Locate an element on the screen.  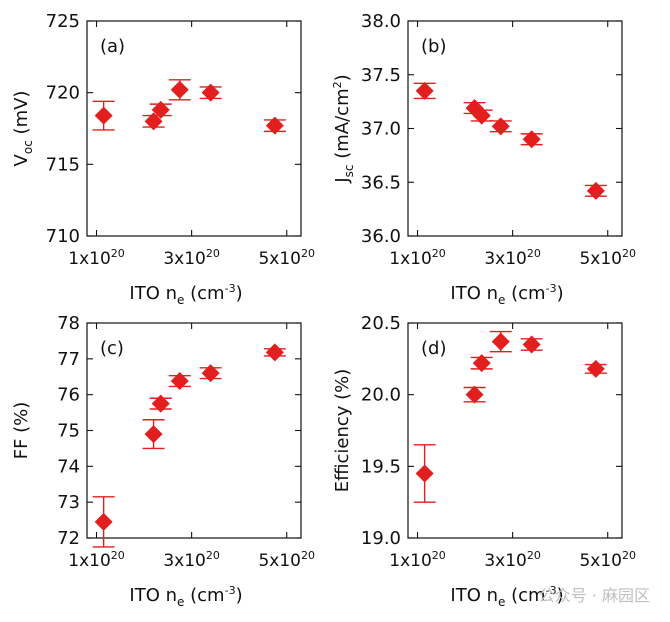
y-axis-title: Jsc (mA/cm2) is located at coordinates (343, 128).